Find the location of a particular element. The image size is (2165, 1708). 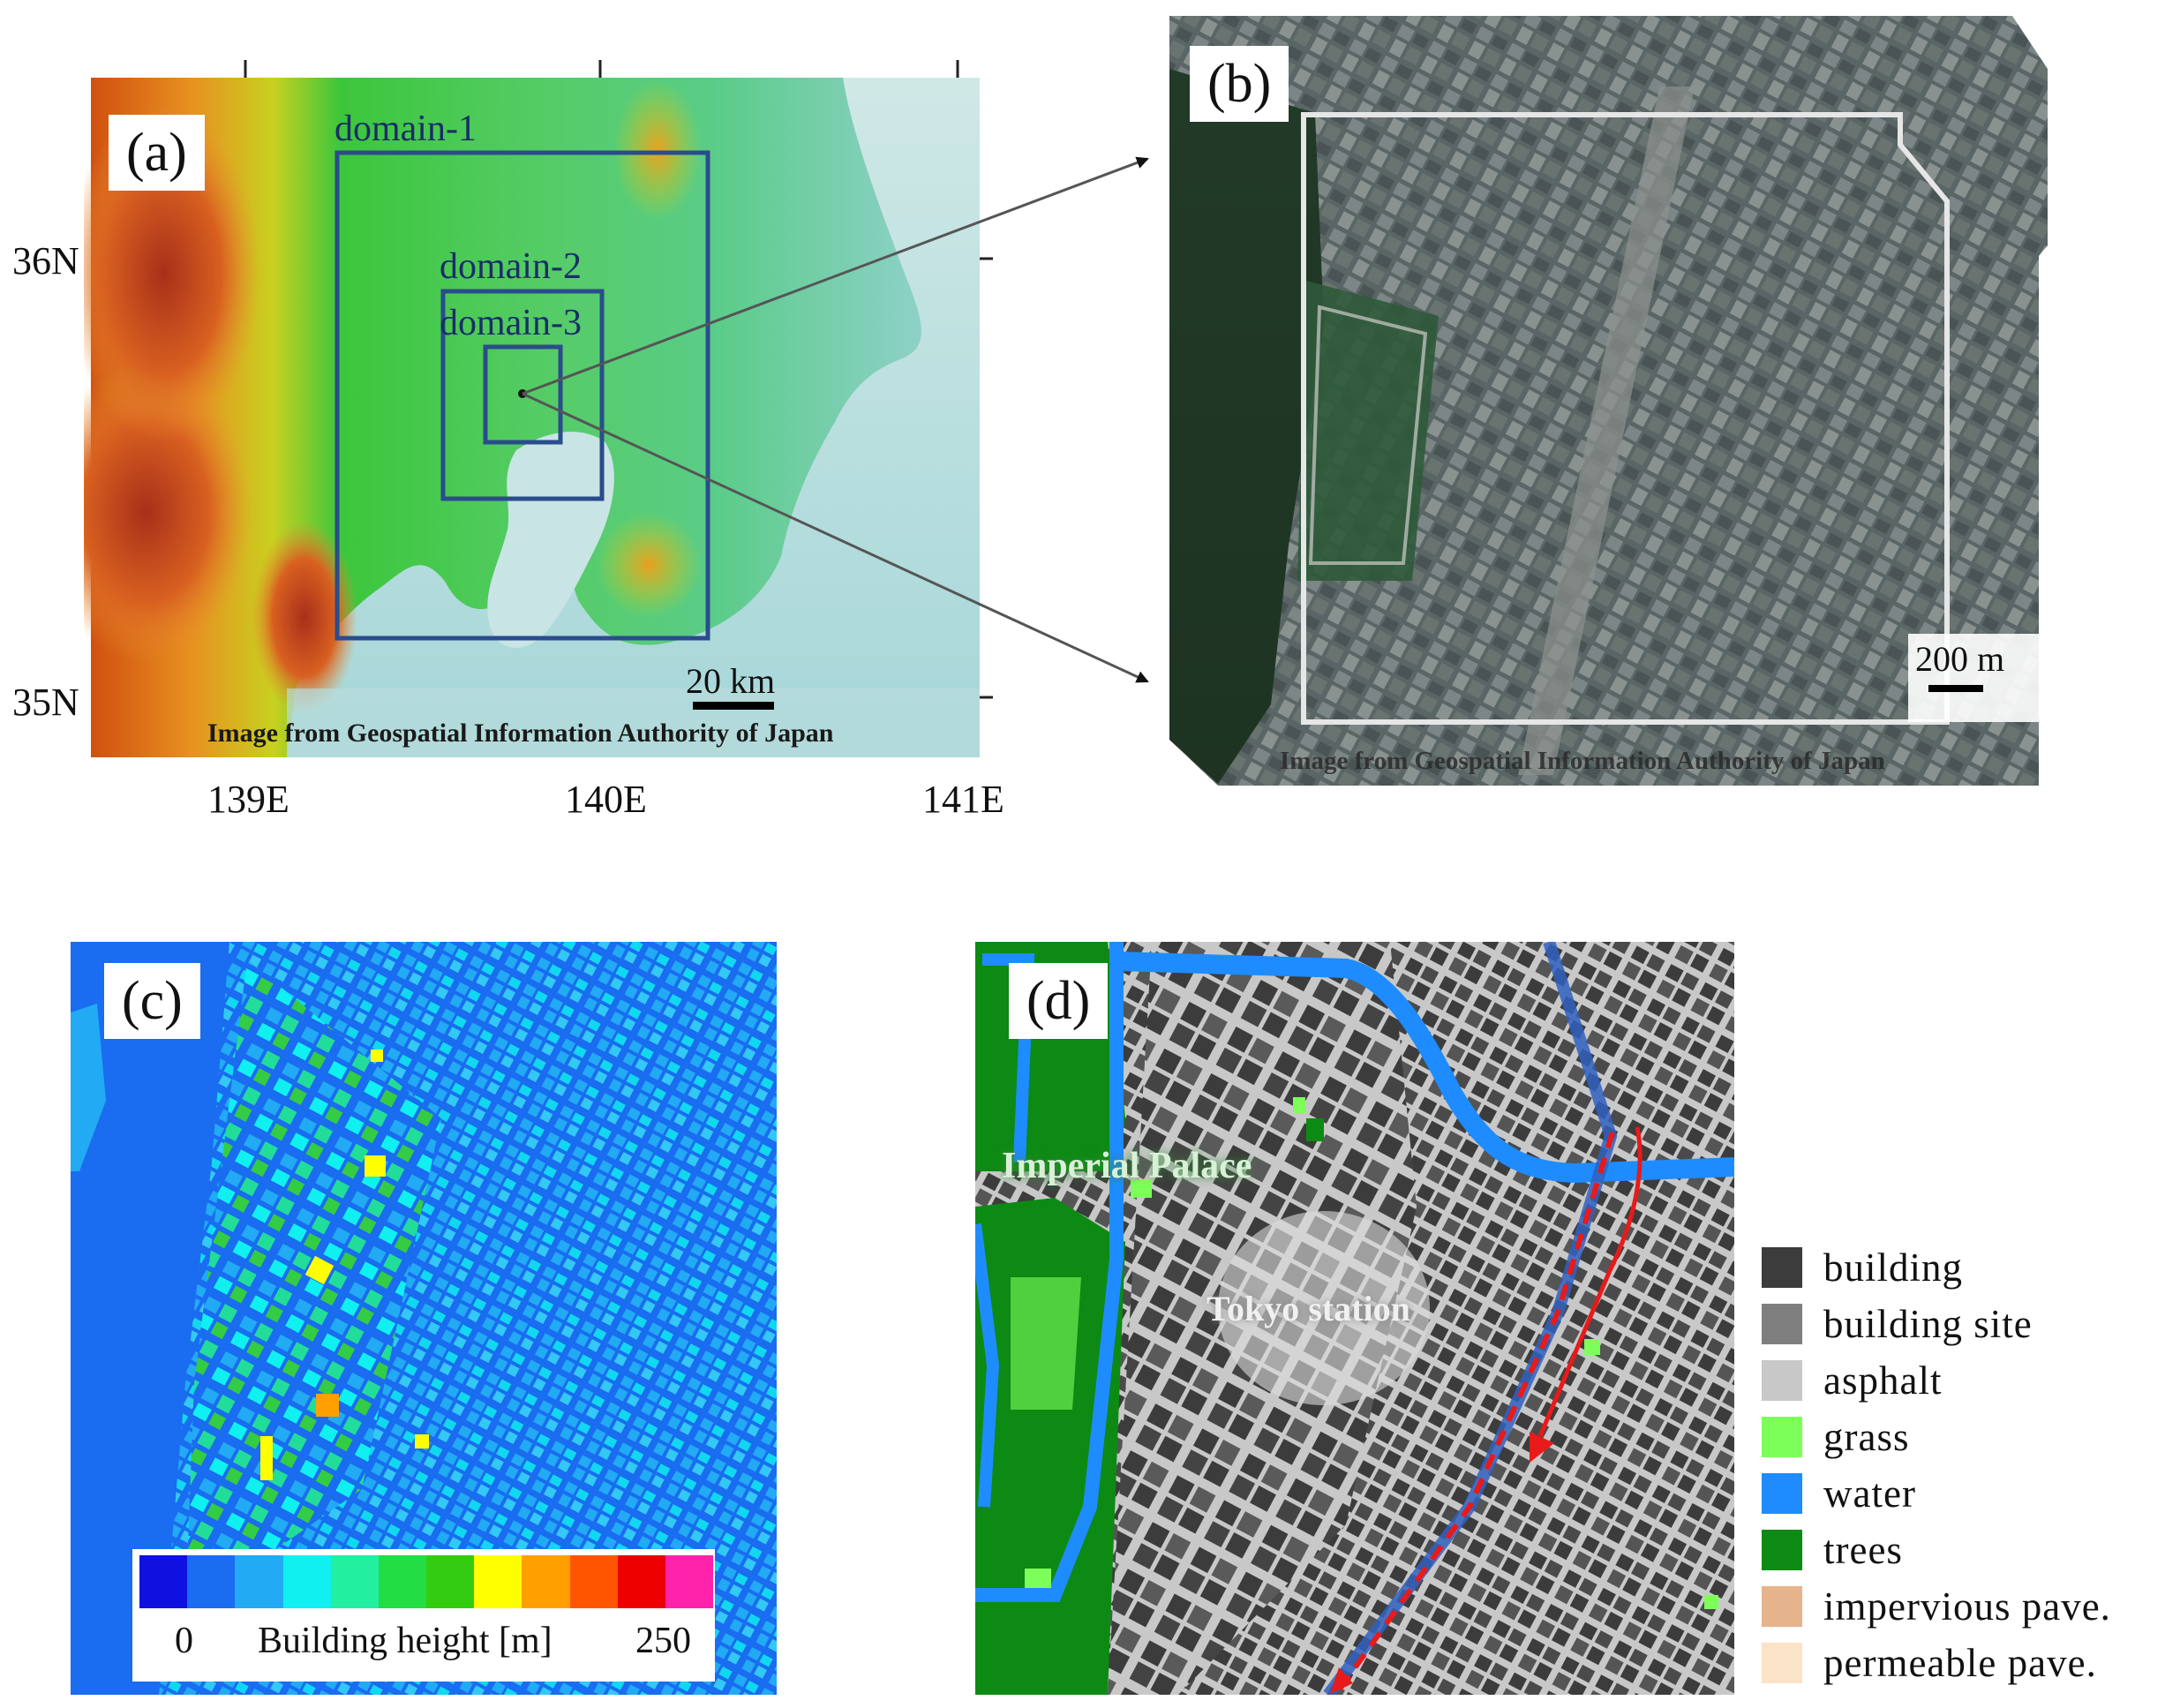

colorbar-title: Building height [m] is located at coordinates (405, 1641).